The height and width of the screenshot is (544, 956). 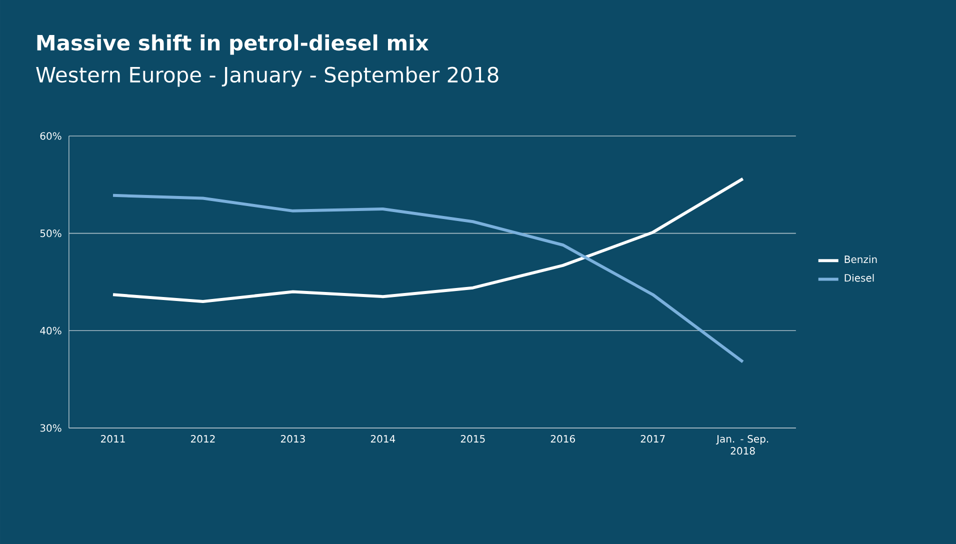 What do you see at coordinates (51, 330) in the screenshot?
I see `y-tick-label: 40%` at bounding box center [51, 330].